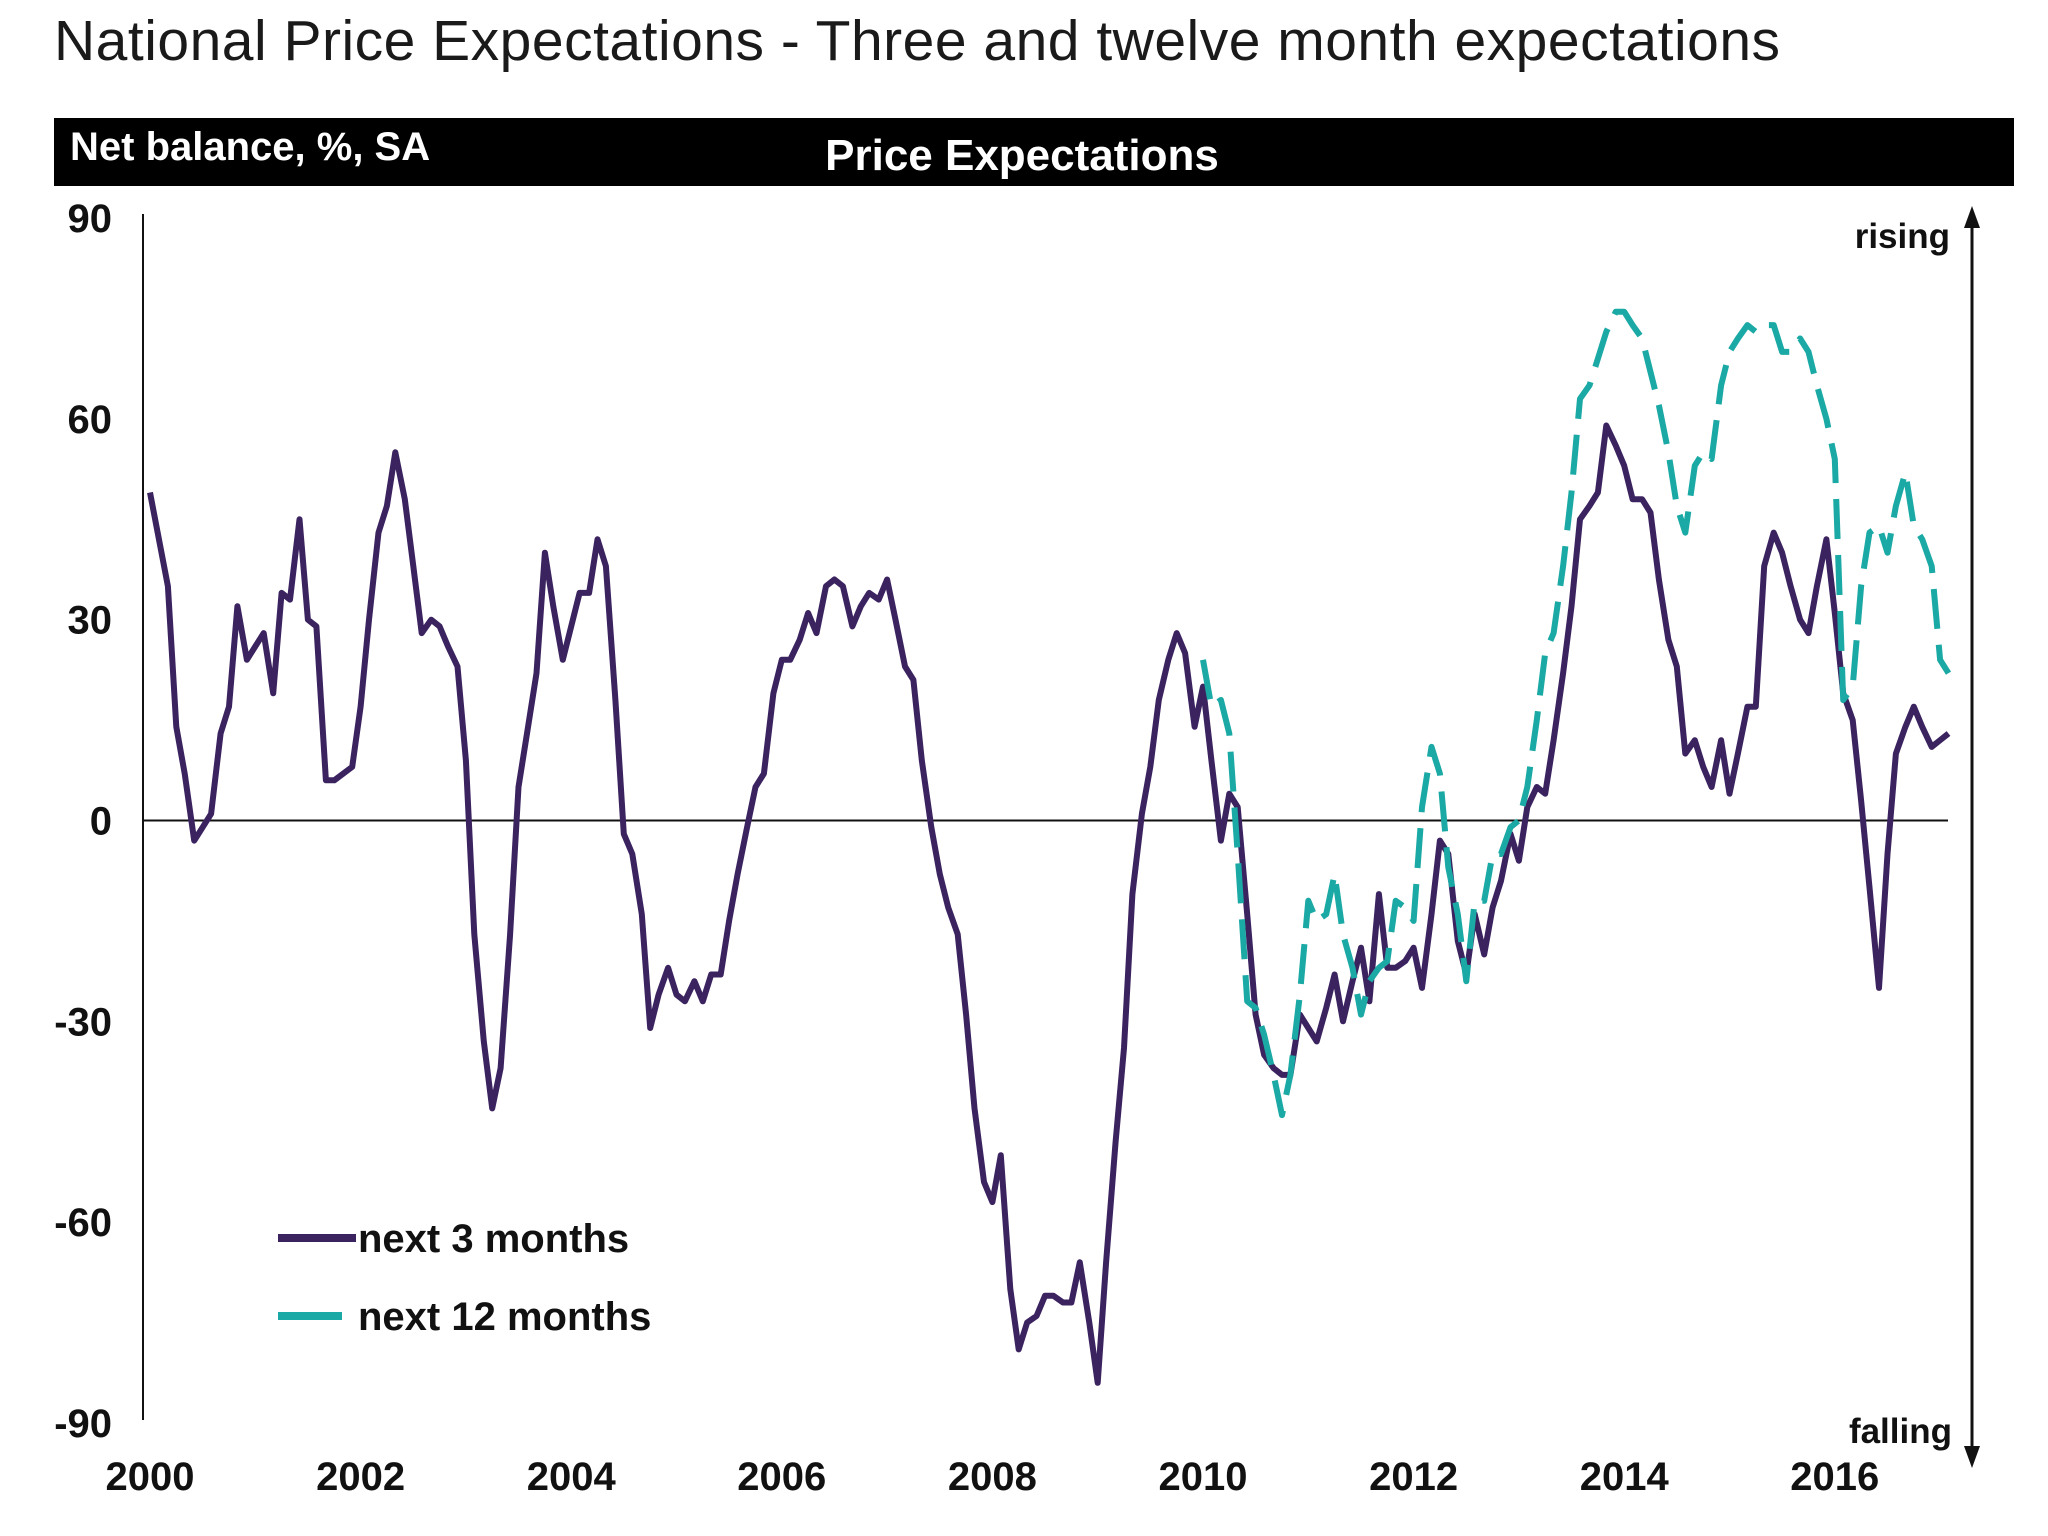  What do you see at coordinates (83, 1223) in the screenshot?
I see `y-tick-label: -60` at bounding box center [83, 1223].